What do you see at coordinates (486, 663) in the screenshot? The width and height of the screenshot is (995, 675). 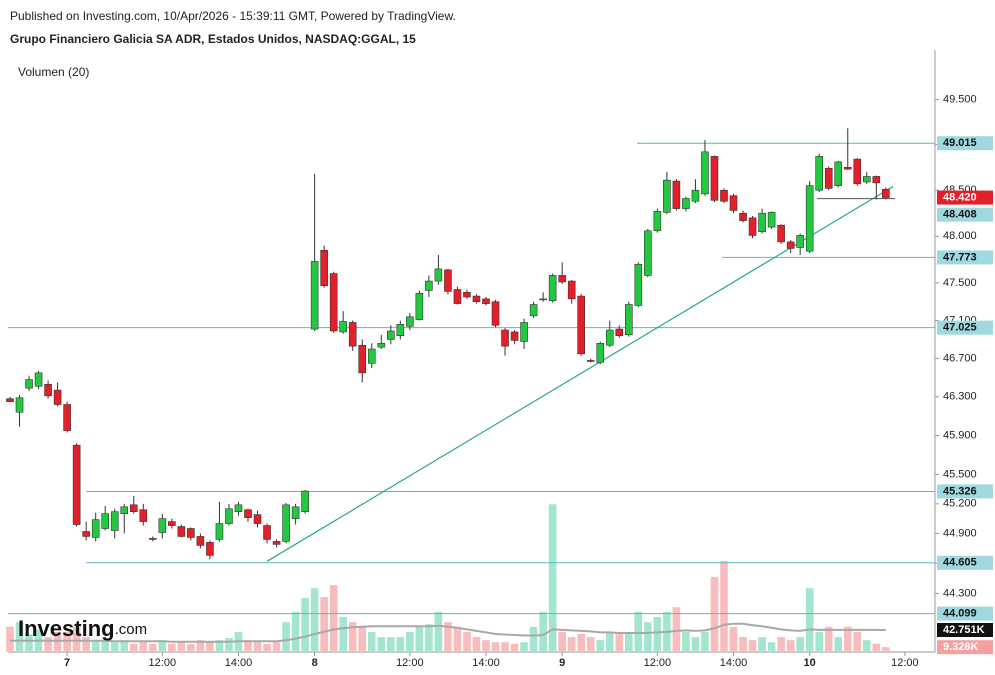 I see `x-tick-label: 14:00` at bounding box center [486, 663].